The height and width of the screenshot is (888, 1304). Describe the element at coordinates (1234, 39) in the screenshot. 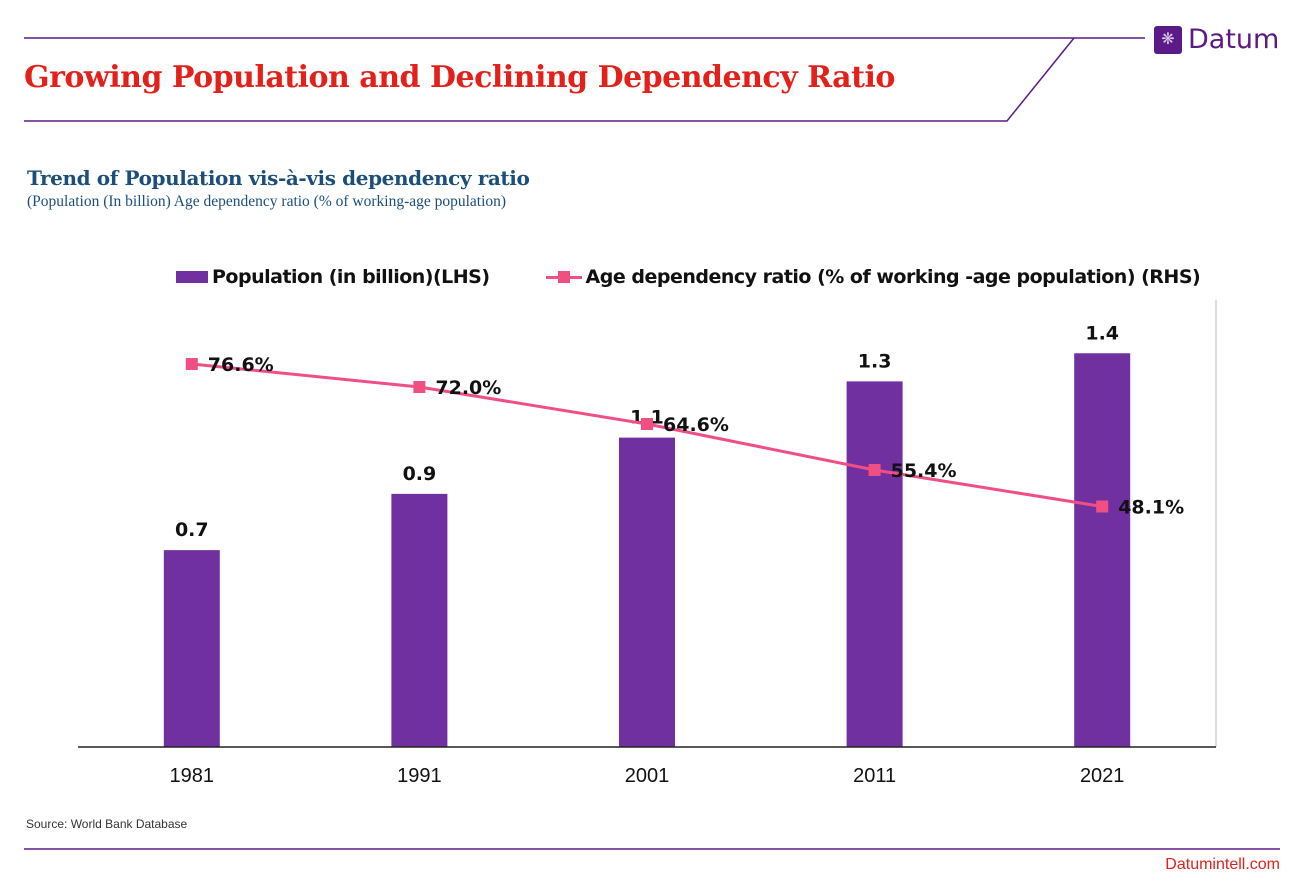

I see `logo-text: Datum` at that location.